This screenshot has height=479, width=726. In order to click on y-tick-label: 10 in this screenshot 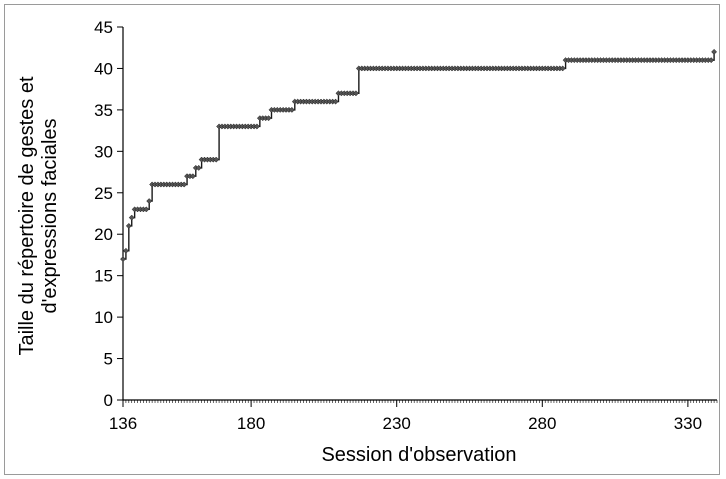, I will do `click(103, 317)`.